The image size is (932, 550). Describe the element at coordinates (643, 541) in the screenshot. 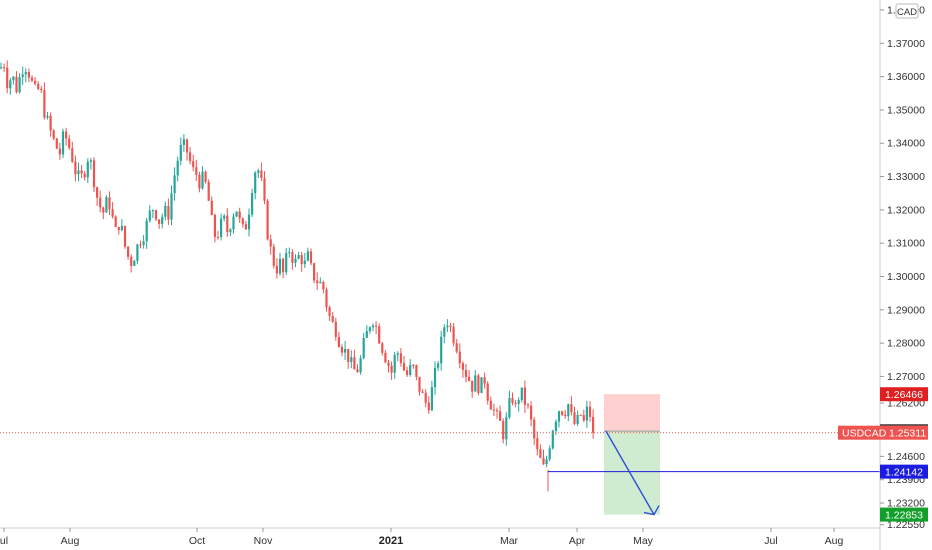

I see `x-tick-label: May` at that location.